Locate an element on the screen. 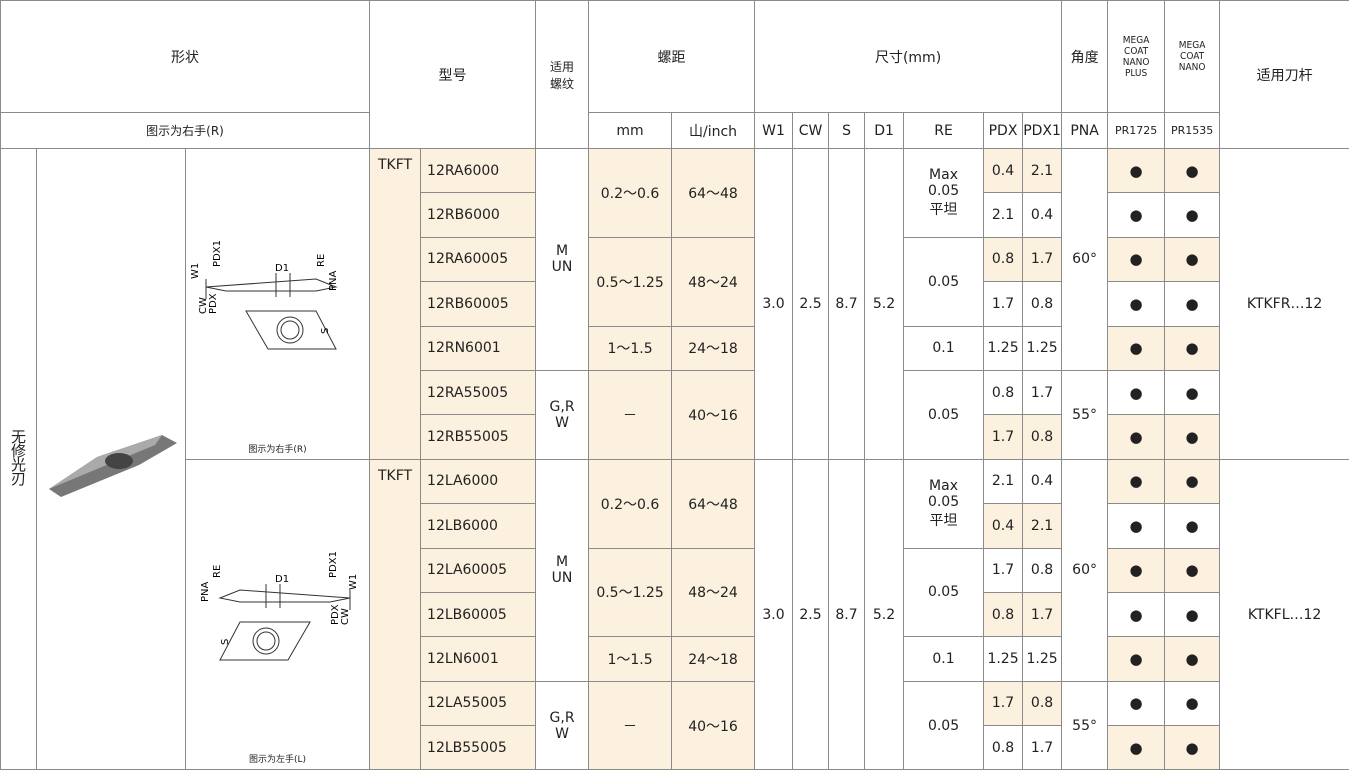  pdx1: 0.4 is located at coordinates (1042, 481).